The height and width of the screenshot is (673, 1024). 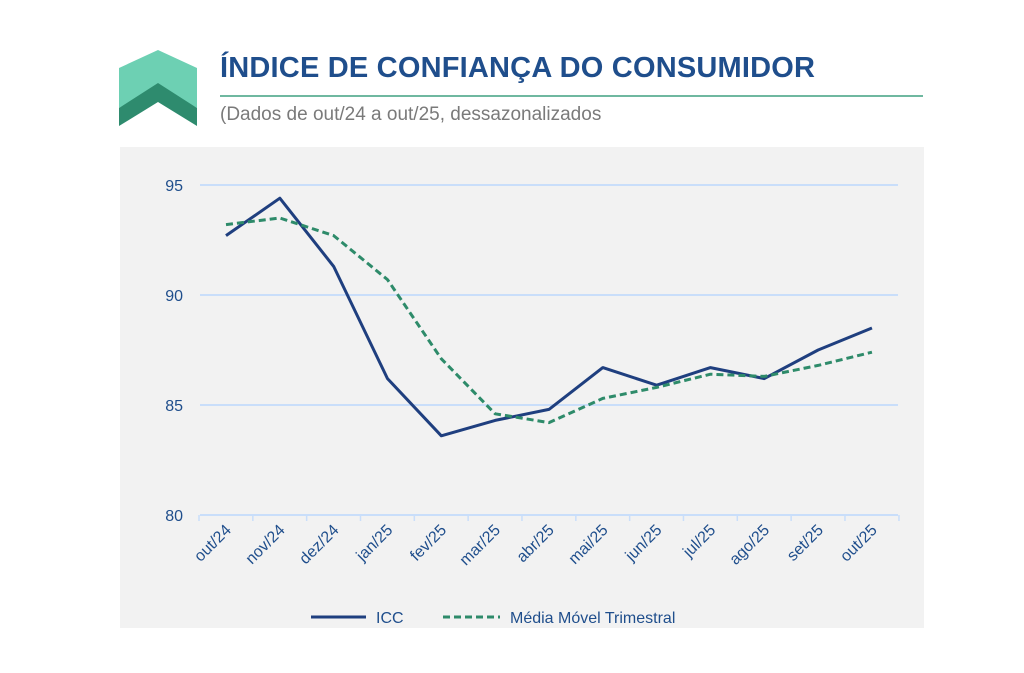 What do you see at coordinates (174, 296) in the screenshot?
I see `y-tick-label: 90` at bounding box center [174, 296].